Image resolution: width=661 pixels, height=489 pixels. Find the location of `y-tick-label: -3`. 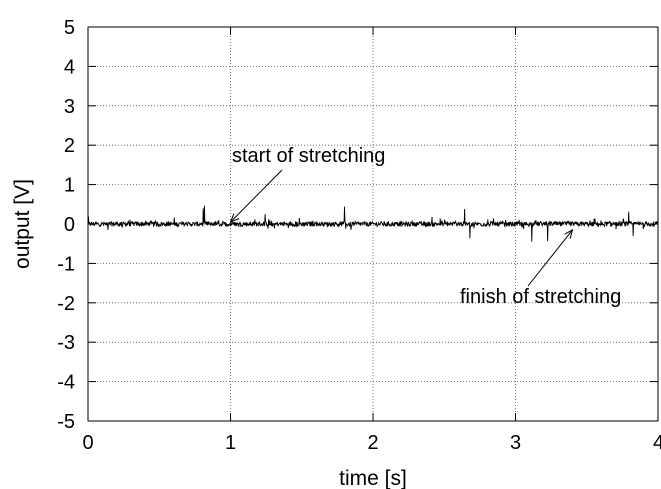

y-tick-label: -3 is located at coordinates (66, 343).